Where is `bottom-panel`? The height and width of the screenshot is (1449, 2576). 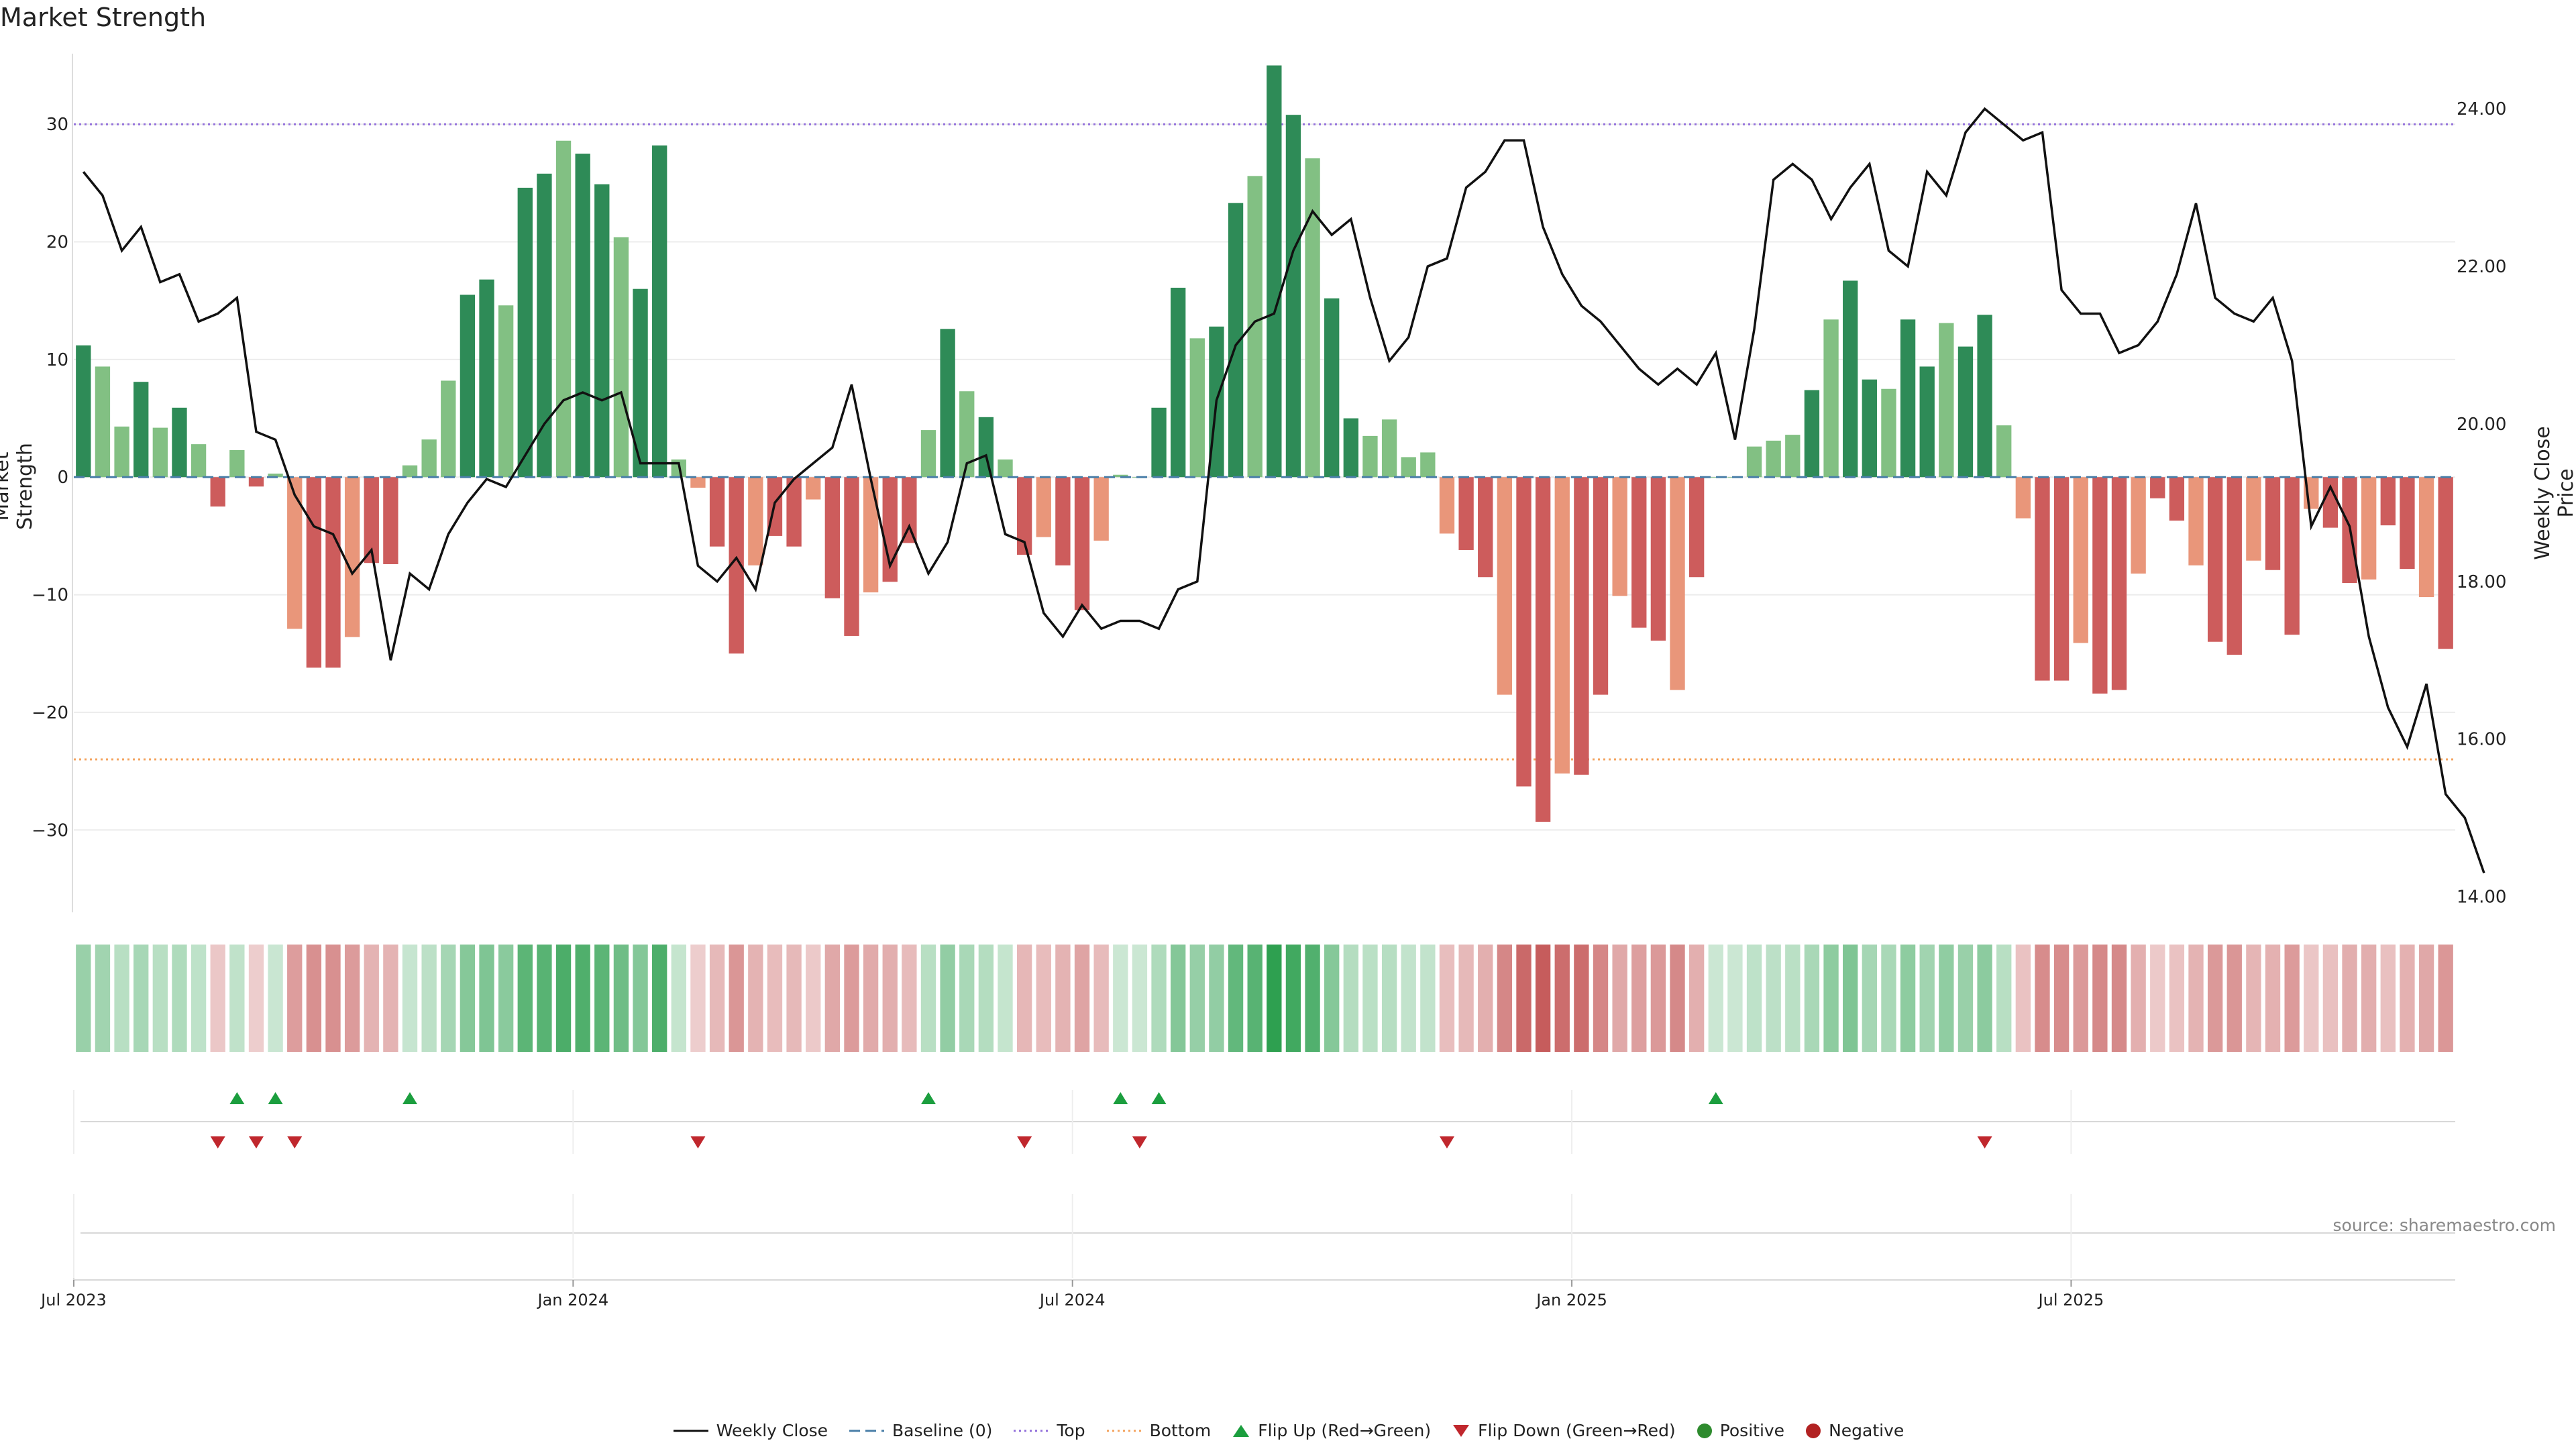
bottom-panel is located at coordinates (1264, 1237).